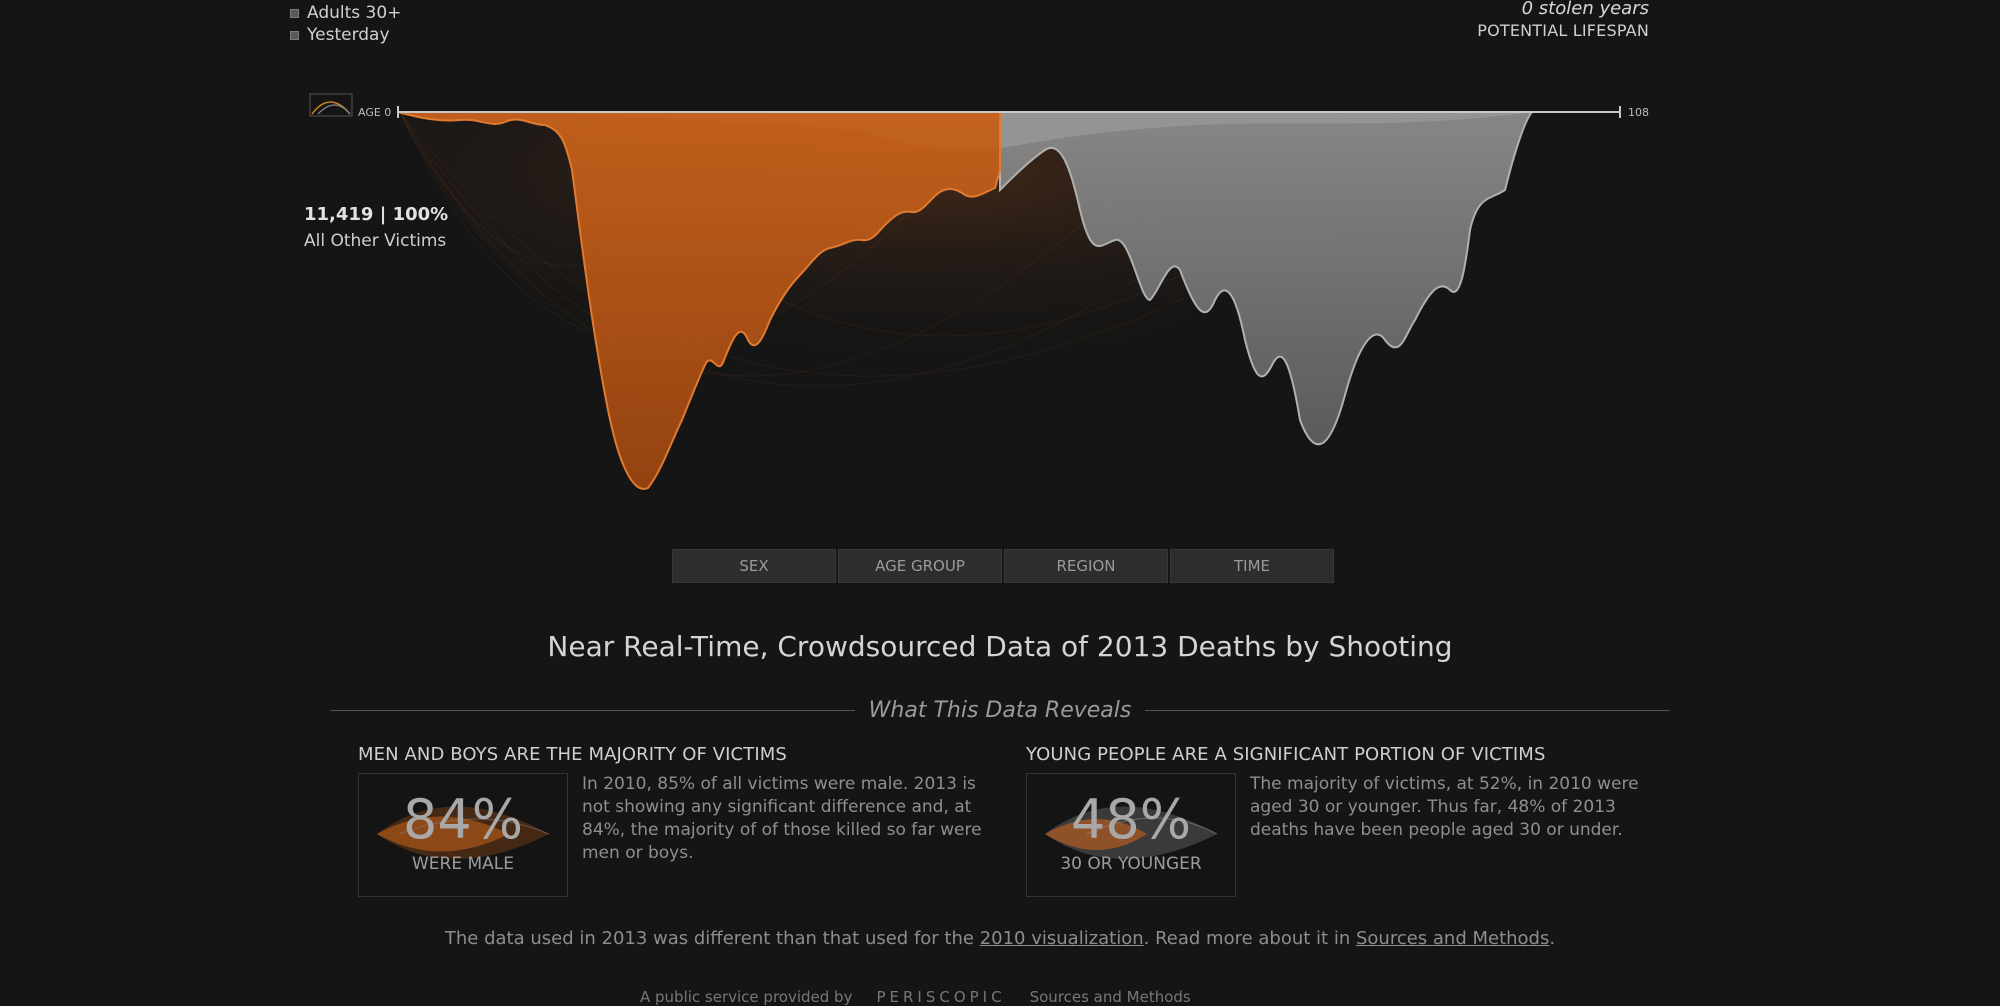  I want to click on mini-map-icon, so click(331, 105).